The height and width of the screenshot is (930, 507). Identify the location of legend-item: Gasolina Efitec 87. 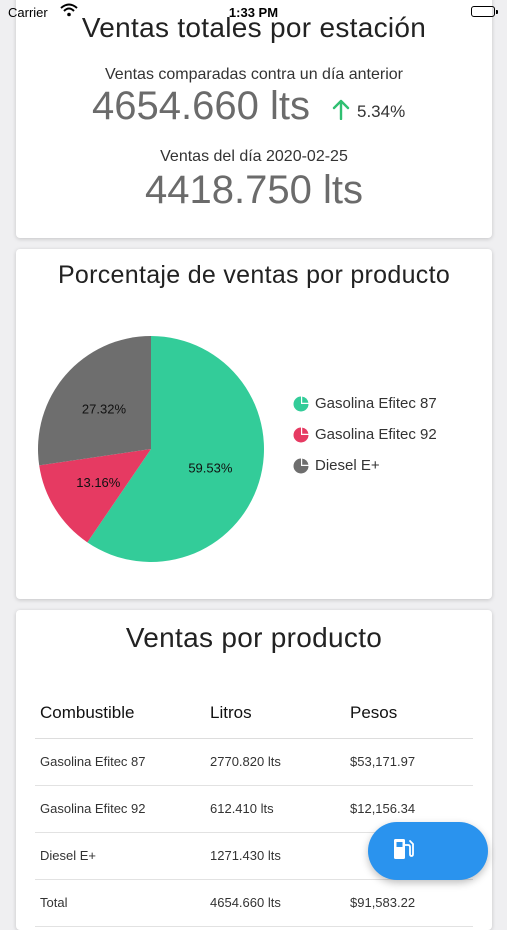
(365, 403).